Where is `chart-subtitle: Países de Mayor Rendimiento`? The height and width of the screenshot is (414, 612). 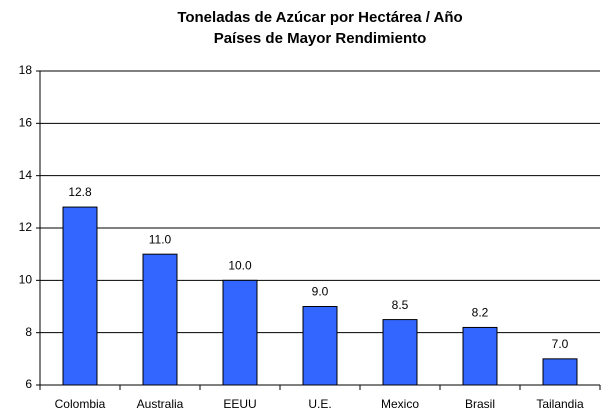
chart-subtitle: Países de Mayor Rendimiento is located at coordinates (320, 38).